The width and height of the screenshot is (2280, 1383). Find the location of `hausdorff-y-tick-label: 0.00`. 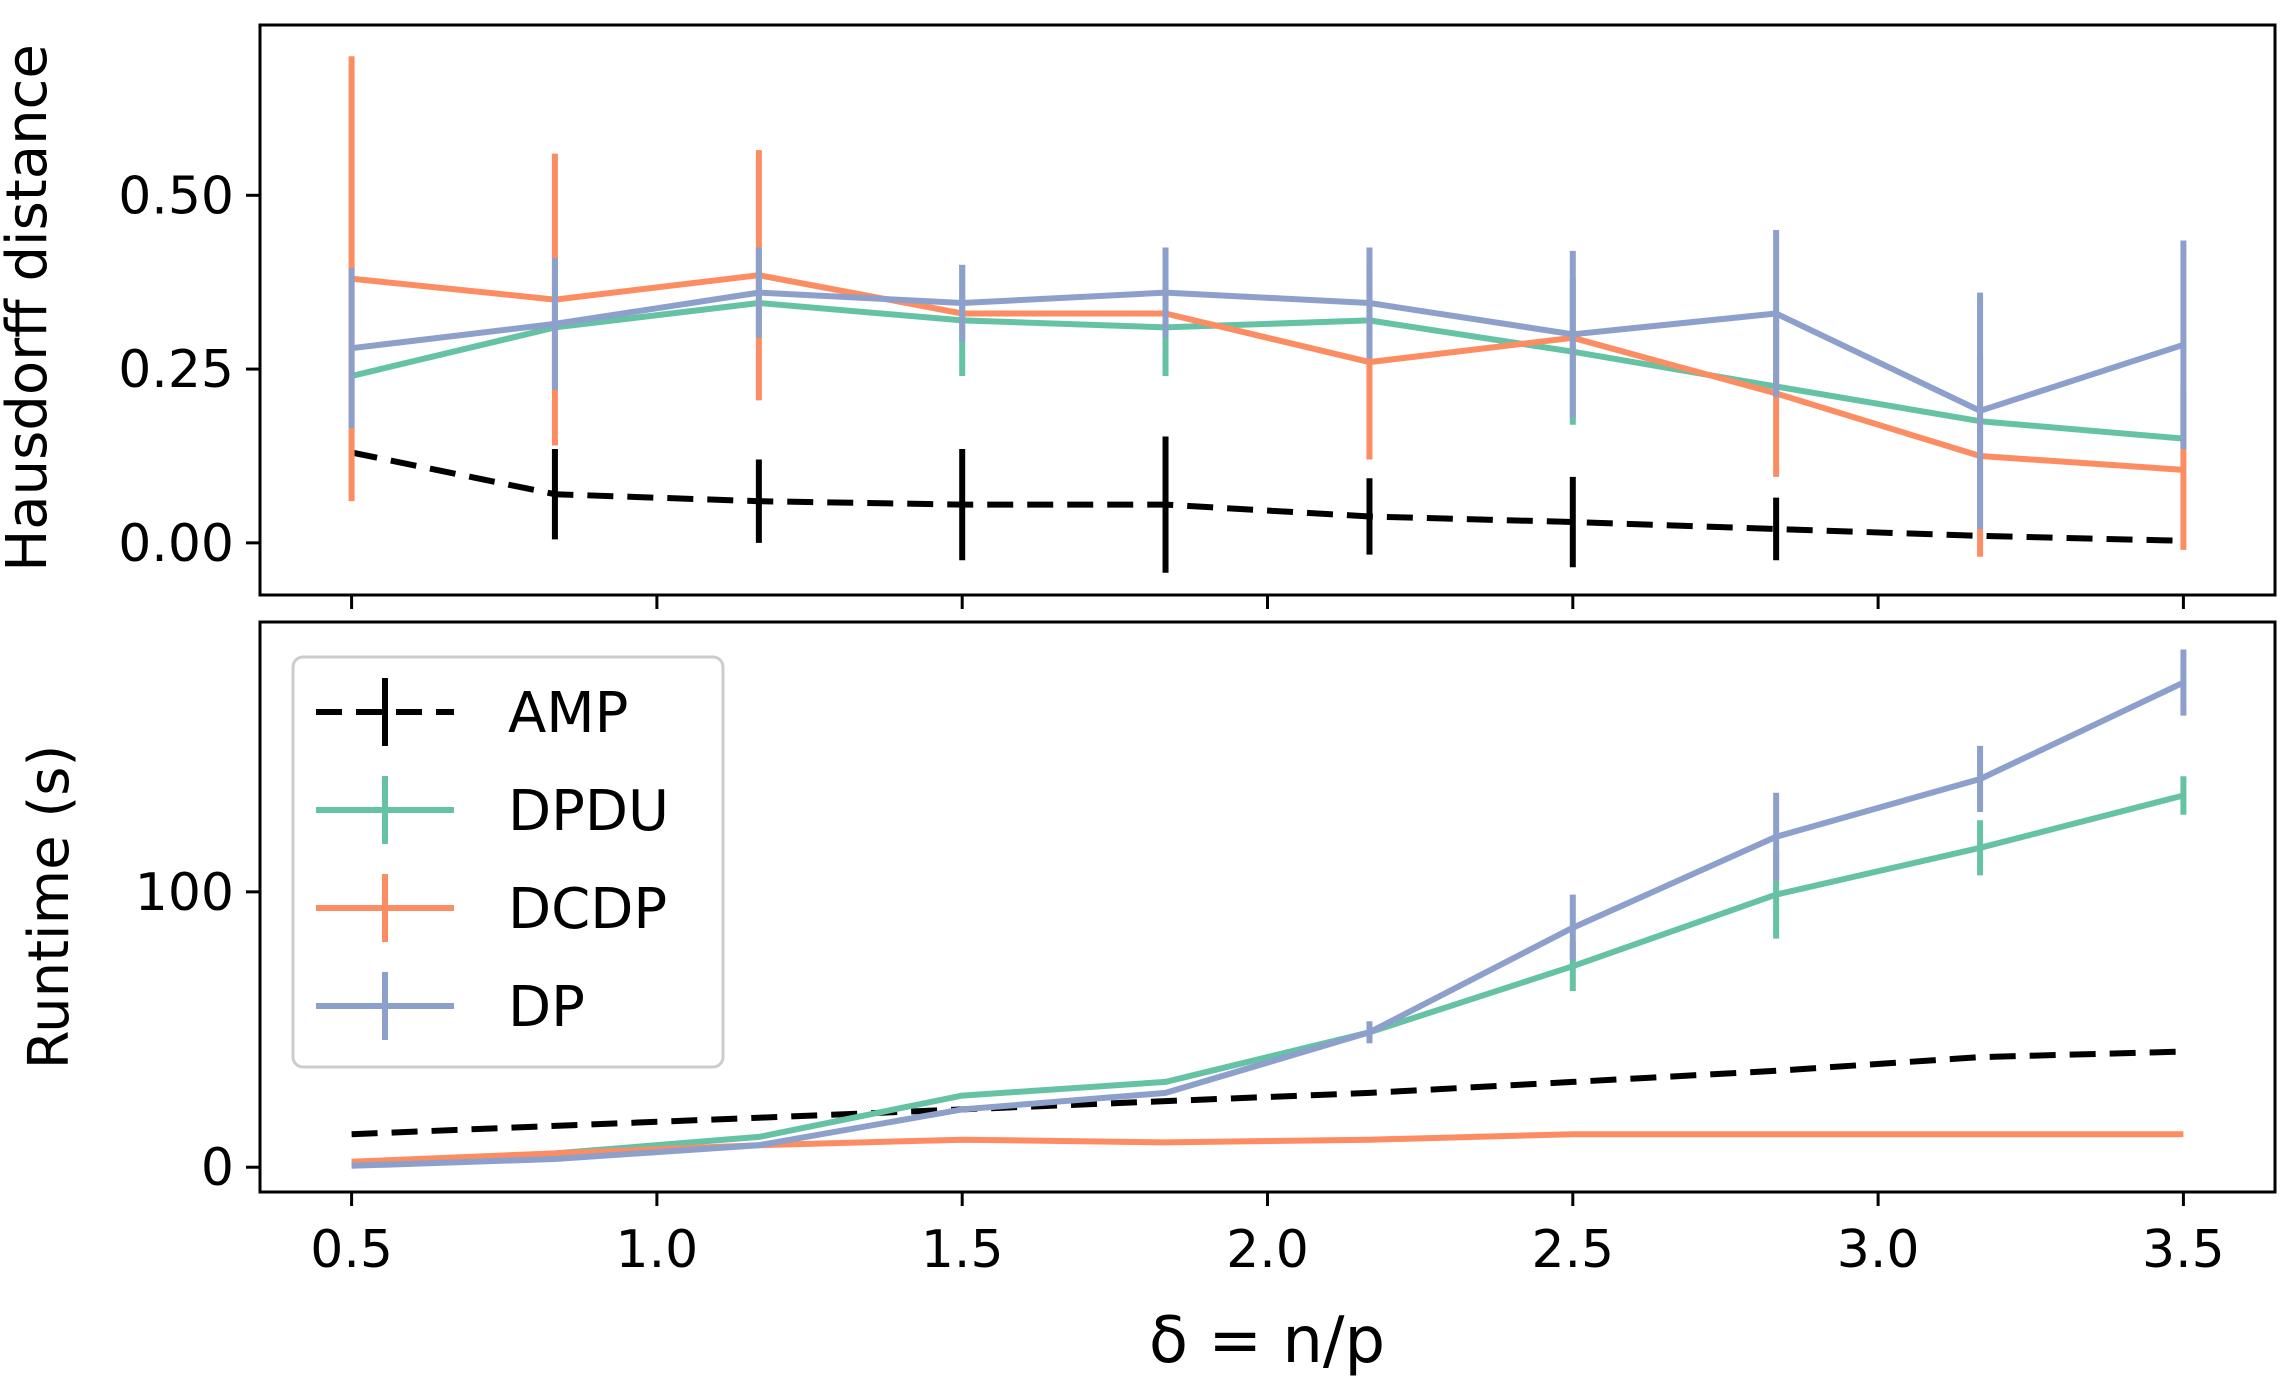

hausdorff-y-tick-label: 0.00 is located at coordinates (176, 544).